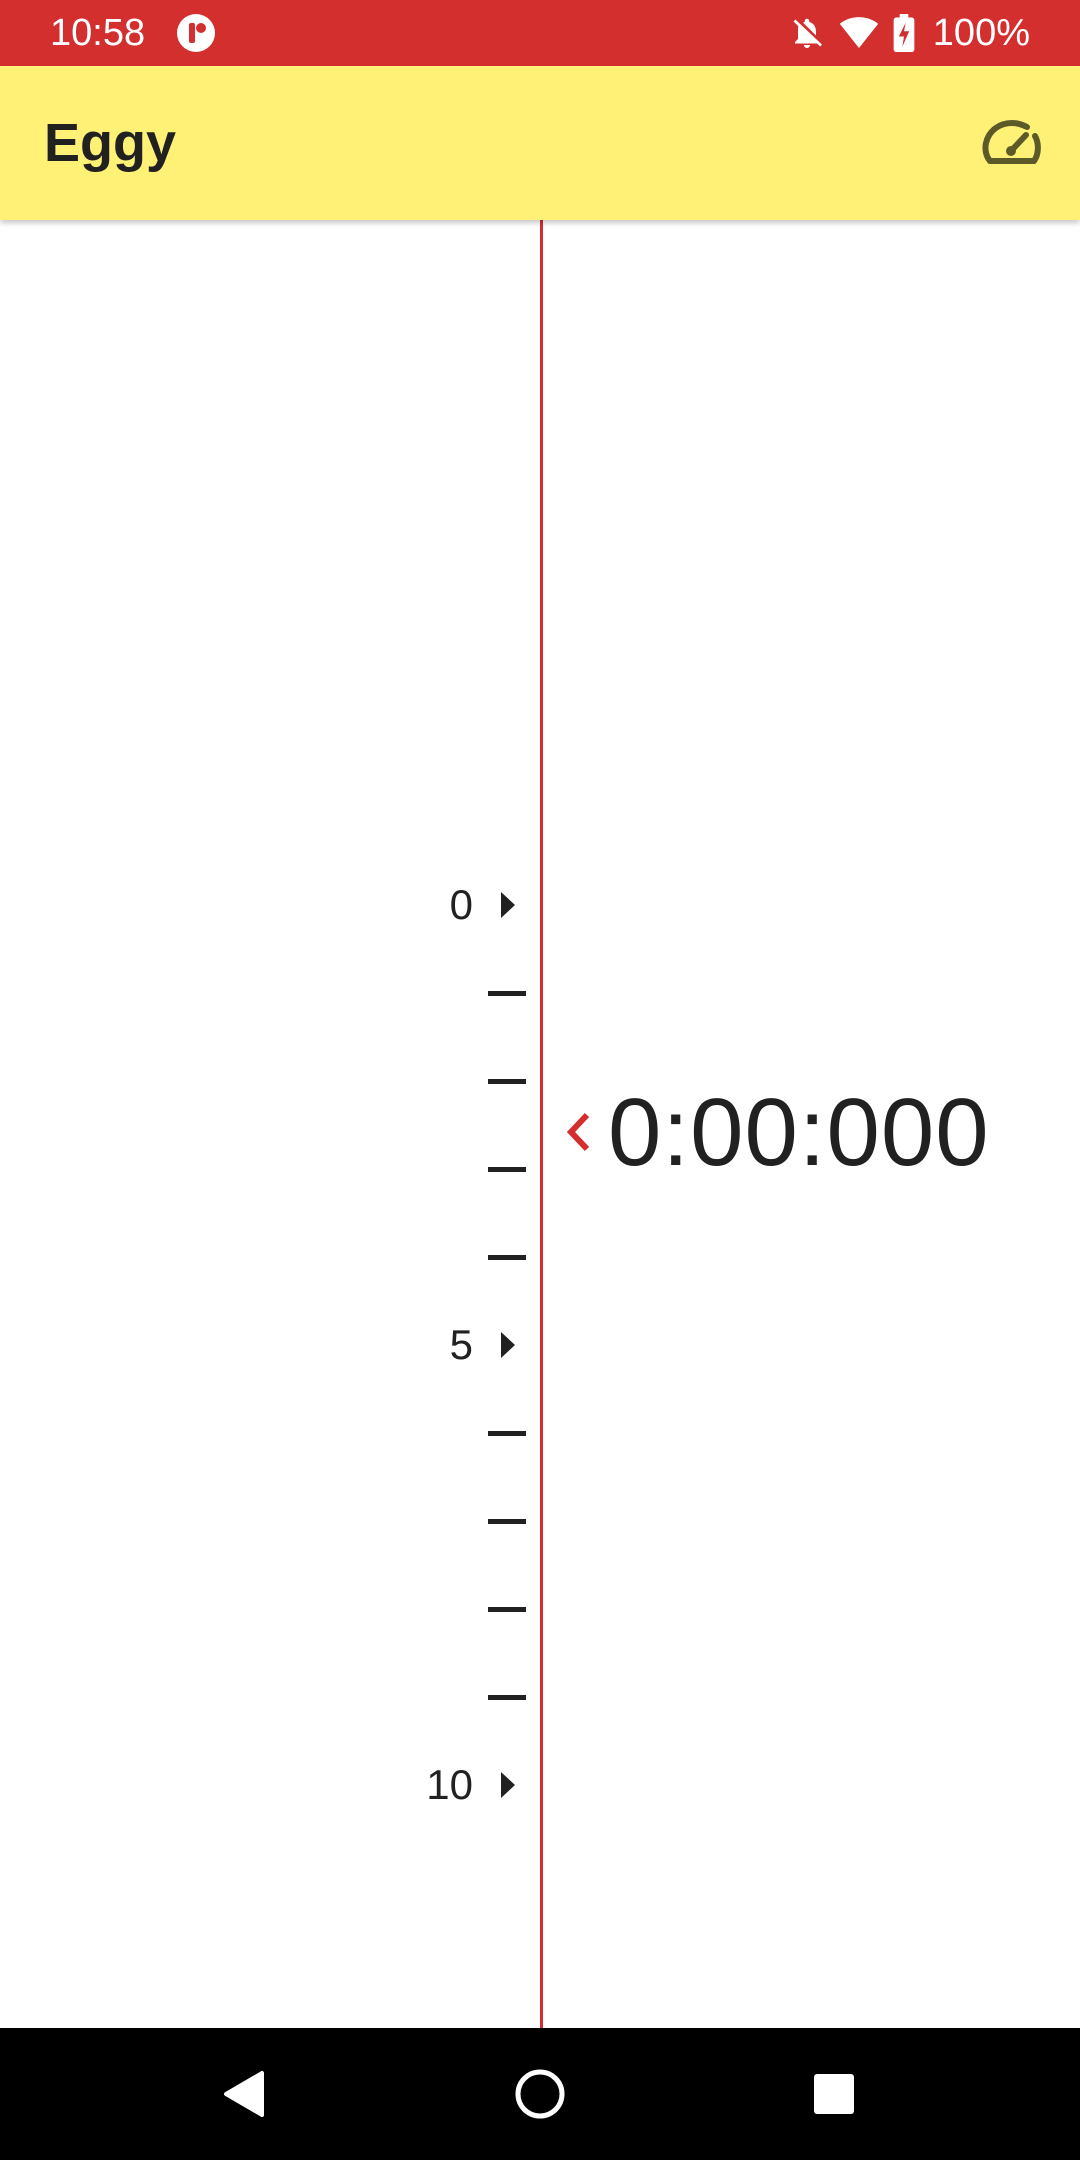 Image resolution: width=1080 pixels, height=2160 pixels. I want to click on status-icons: 100%, so click(909, 33).